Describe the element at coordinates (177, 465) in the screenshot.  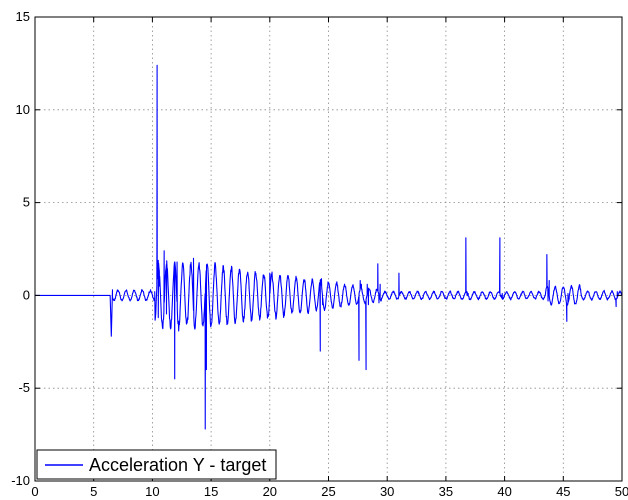
I see `legend-label: Acceleration Y - target` at that location.